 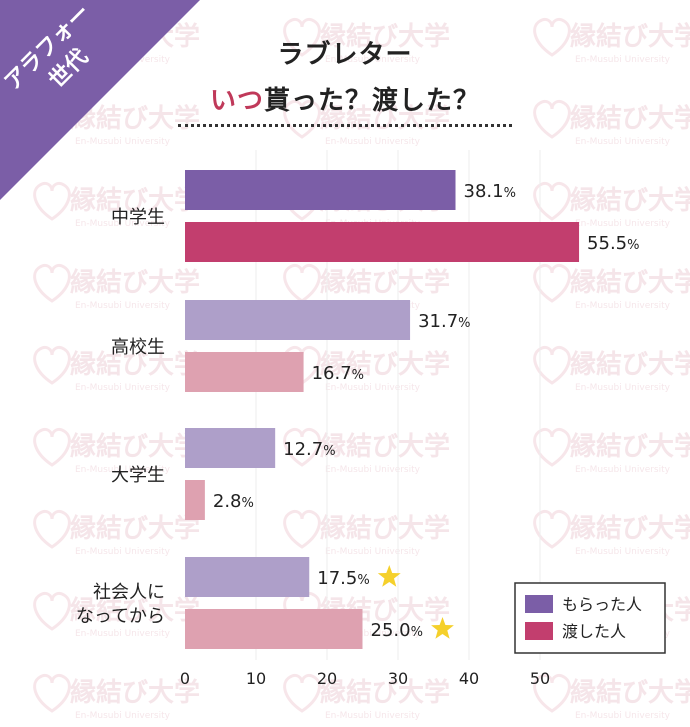 I want to click on chart-subtitle: いつ貰った？渡した？, so click(x=345, y=98).